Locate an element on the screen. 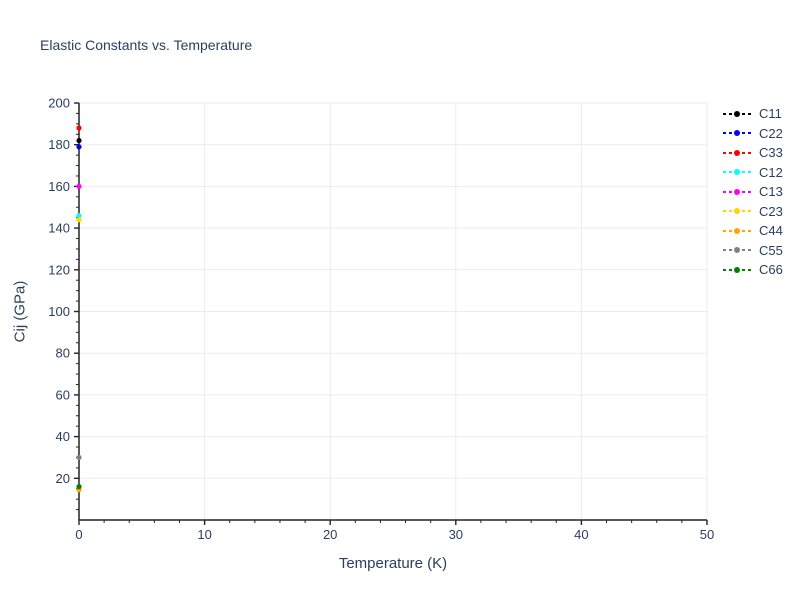  legend-label: C23 is located at coordinates (771, 211).